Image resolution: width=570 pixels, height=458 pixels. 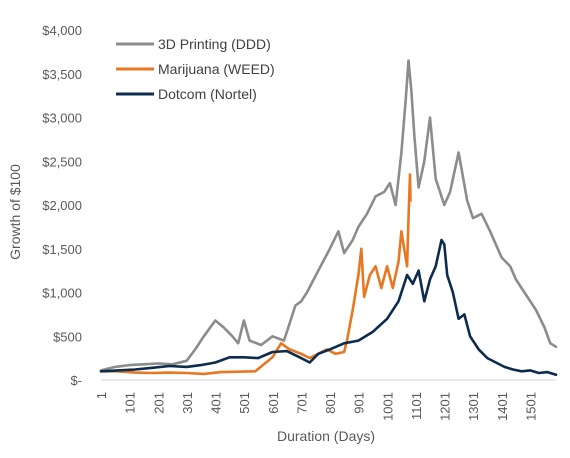 I want to click on x-tick-label: 701, so click(x=301, y=403).